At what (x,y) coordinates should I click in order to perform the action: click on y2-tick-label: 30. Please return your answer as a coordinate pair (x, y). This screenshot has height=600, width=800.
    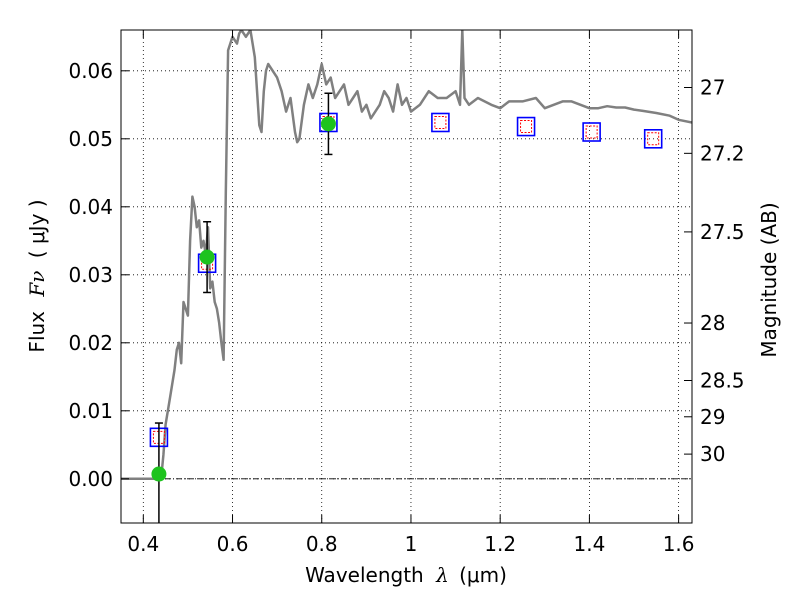
    Looking at the image, I should click on (712, 454).